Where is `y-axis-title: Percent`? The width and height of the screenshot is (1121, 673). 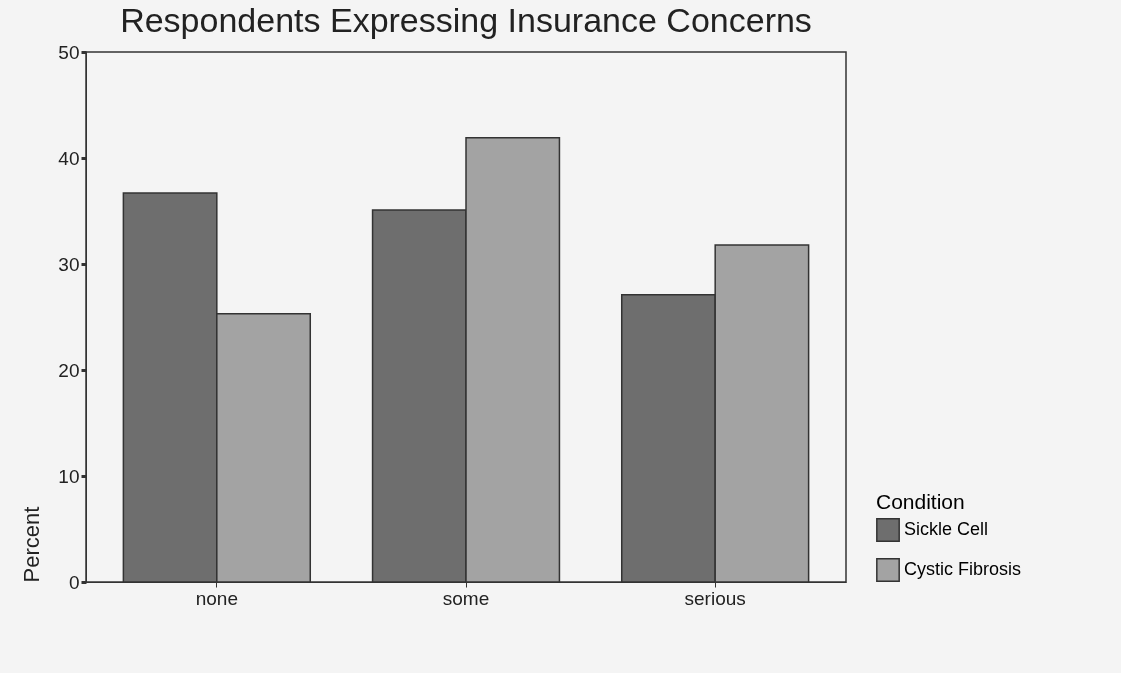 y-axis-title: Percent is located at coordinates (32, 544).